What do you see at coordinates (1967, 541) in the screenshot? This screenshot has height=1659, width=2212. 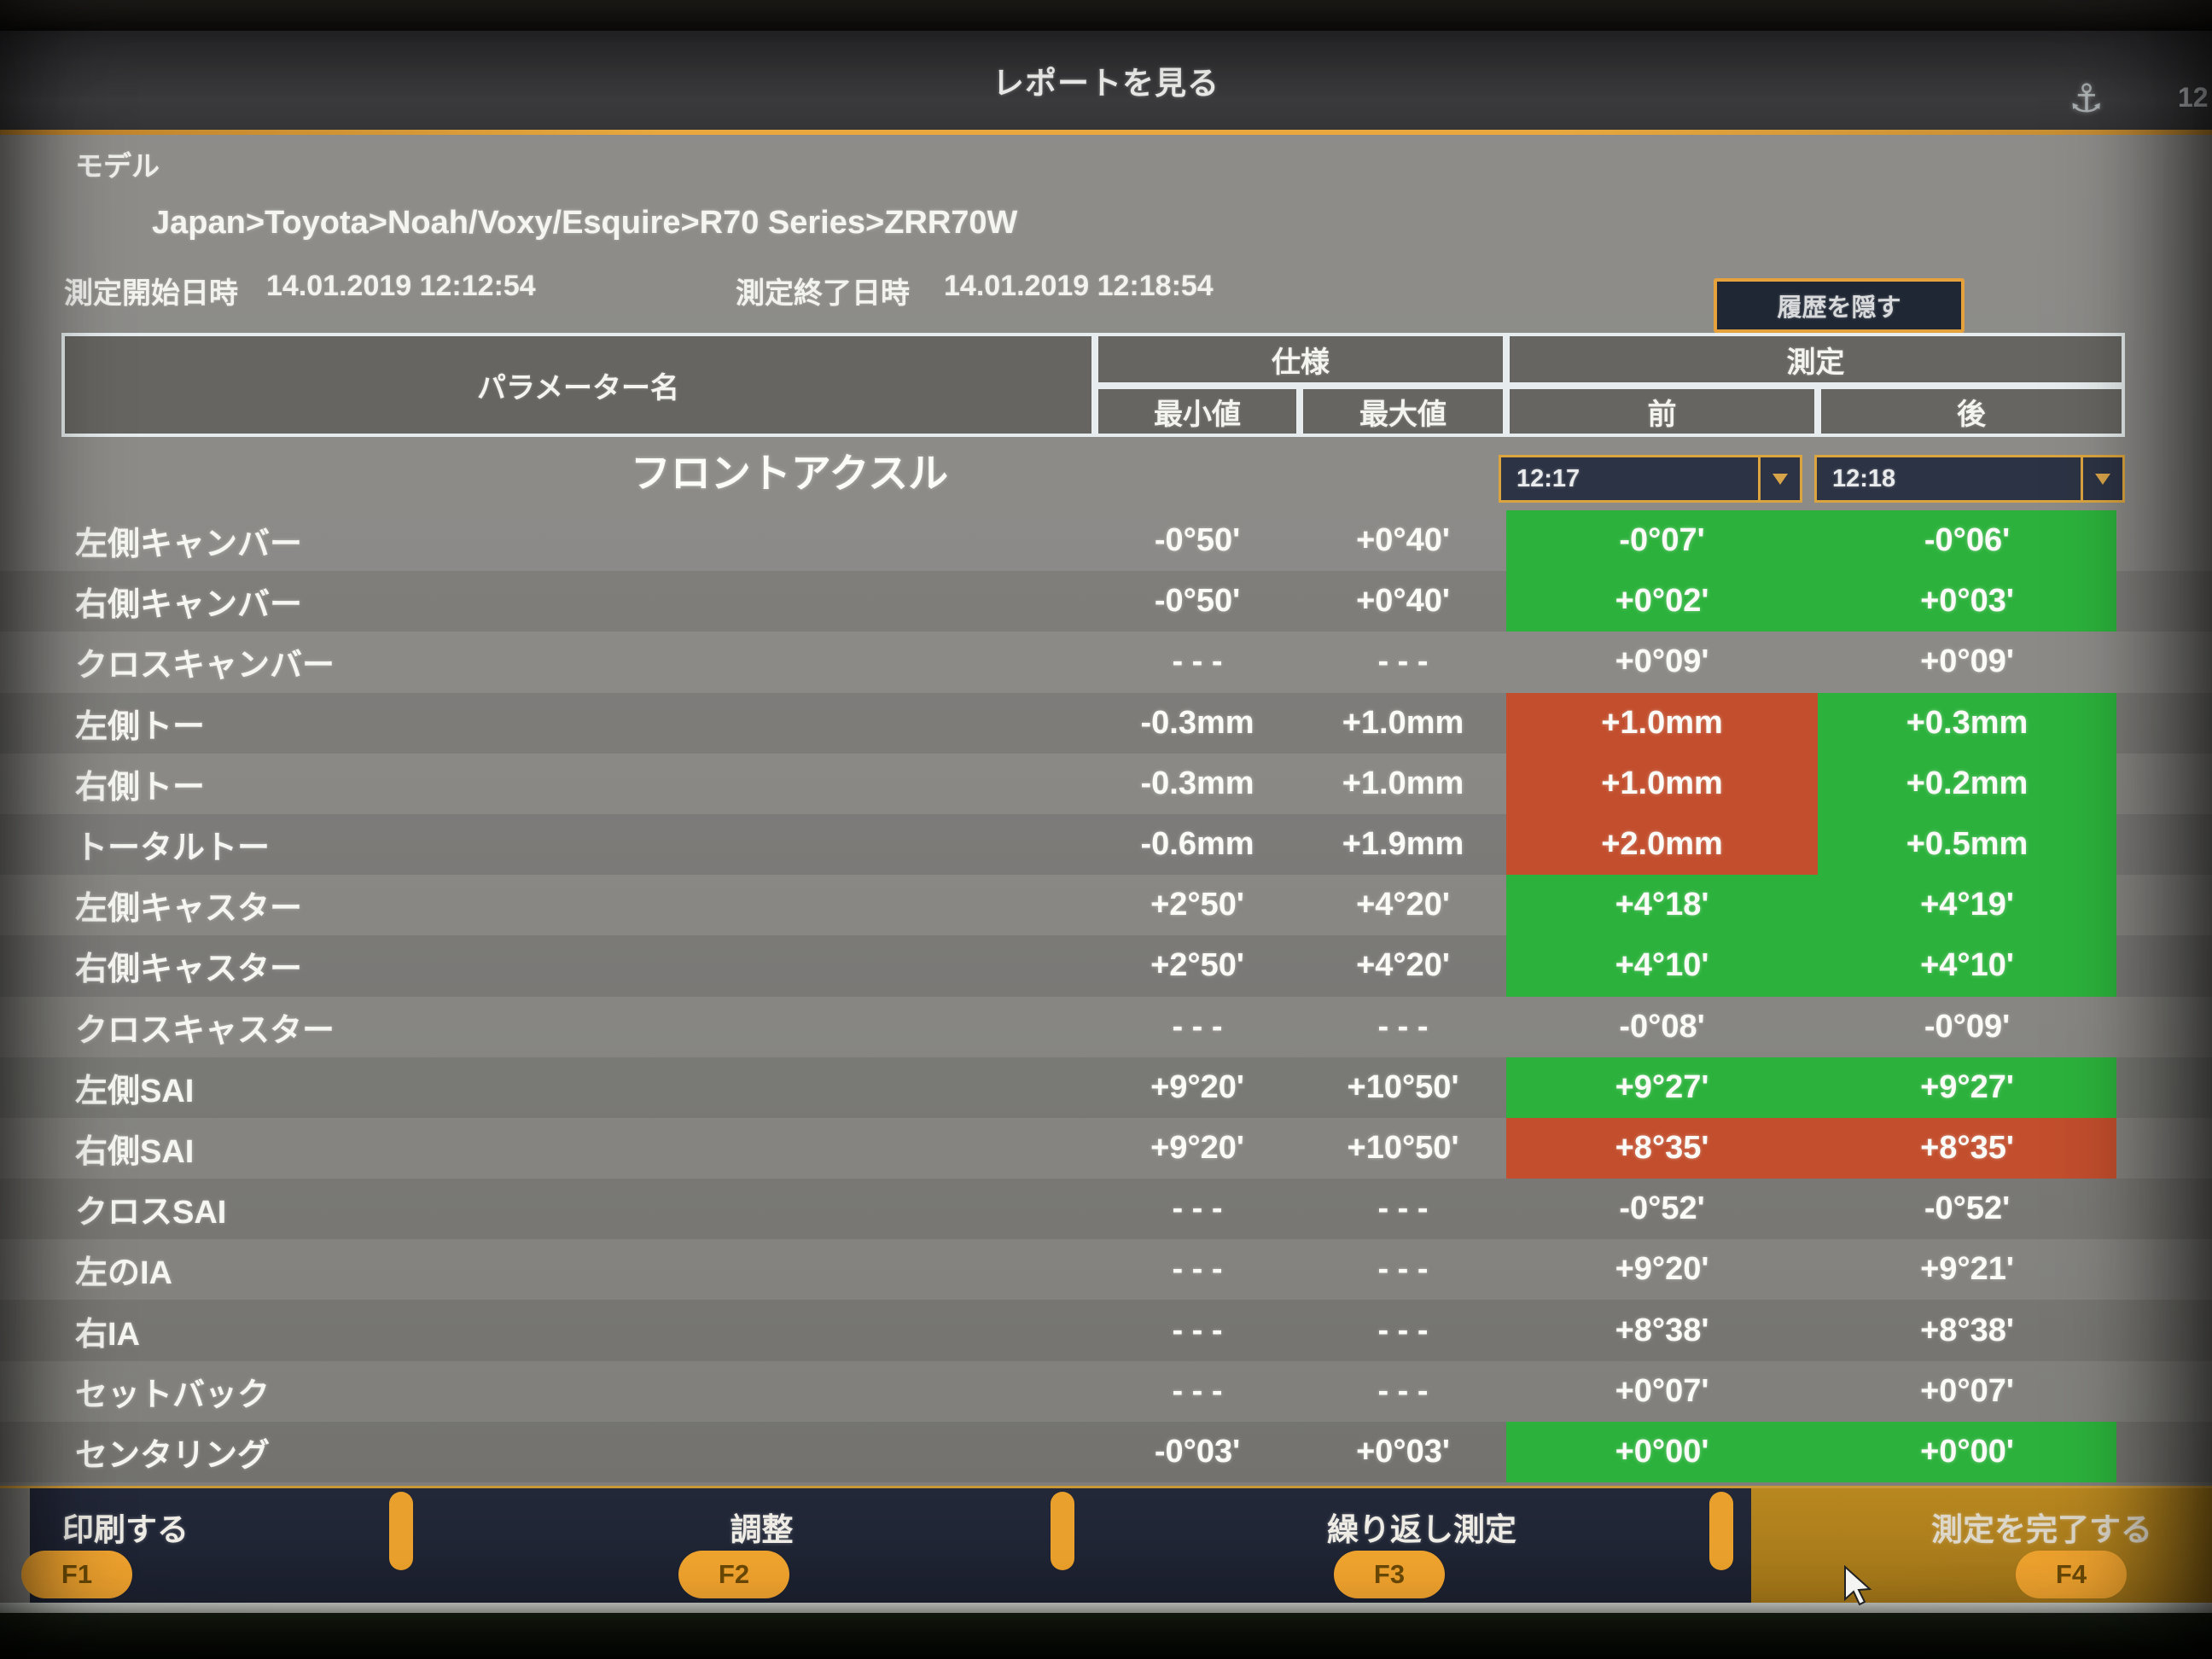 I see `row-after-cell: -0°06'` at bounding box center [1967, 541].